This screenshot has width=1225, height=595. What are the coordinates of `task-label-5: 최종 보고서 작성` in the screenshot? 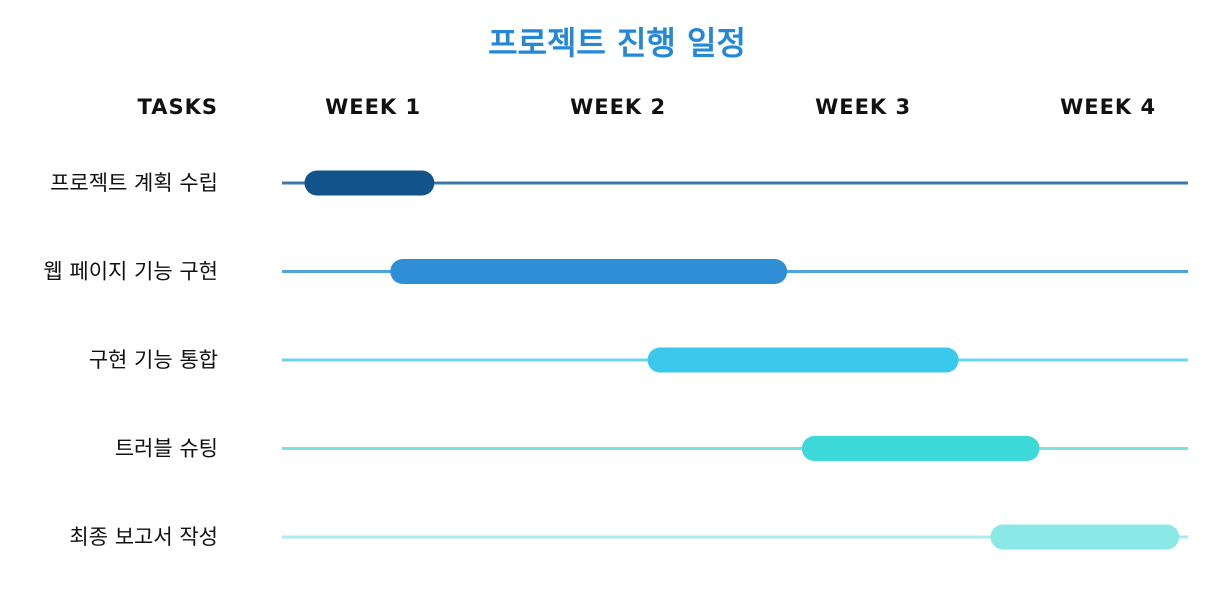 It's located at (143, 537).